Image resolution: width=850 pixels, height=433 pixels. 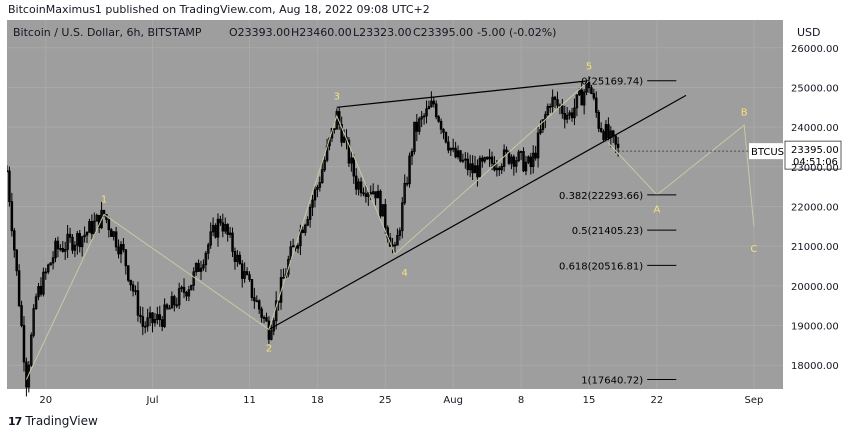 I want to click on tradingview-logo-icon: 17, so click(x=15, y=421).